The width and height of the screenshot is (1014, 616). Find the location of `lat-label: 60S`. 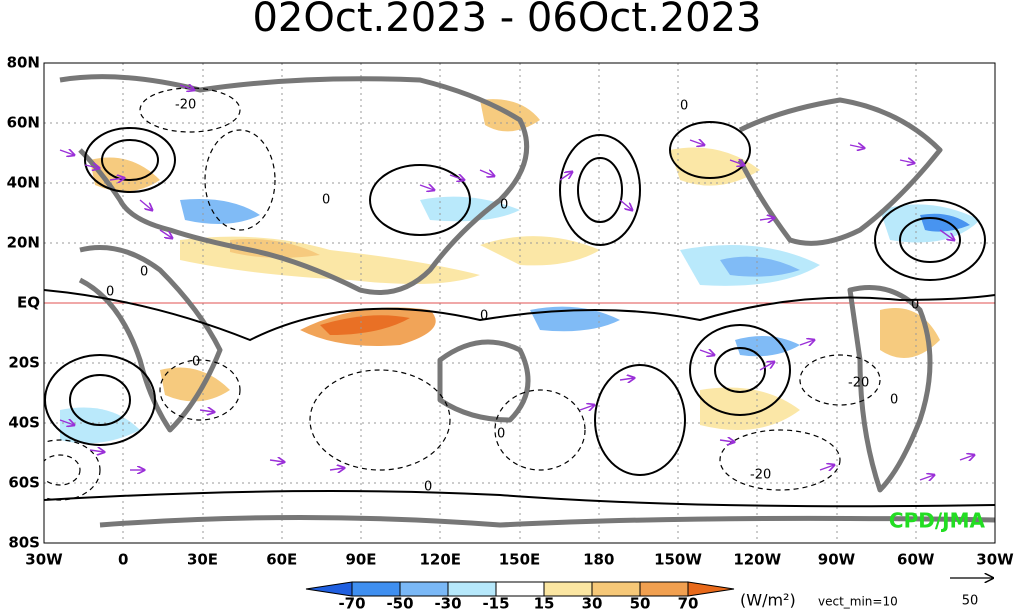

lat-label: 60S is located at coordinates (24, 483).